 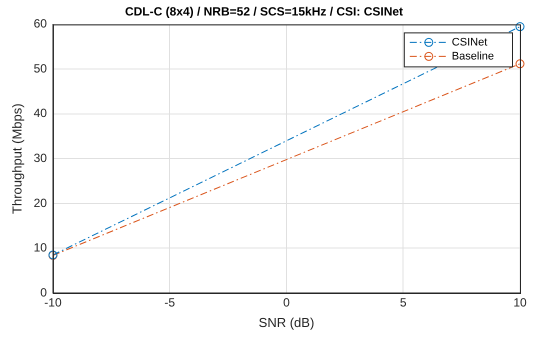 What do you see at coordinates (470, 42) in the screenshot?
I see `legend-label: CSINet` at bounding box center [470, 42].